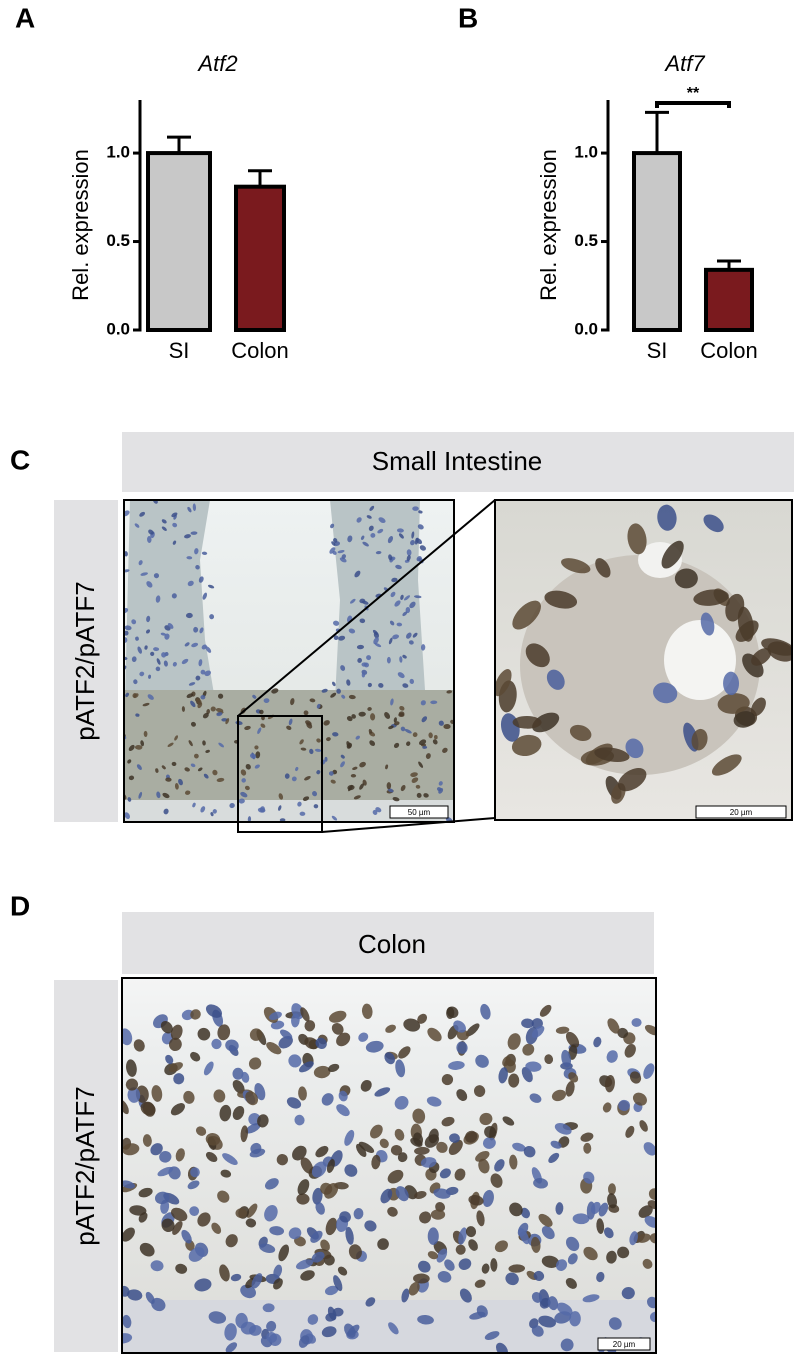 This screenshot has width=797, height=1357. I want to click on significance-label: **, so click(693, 93).